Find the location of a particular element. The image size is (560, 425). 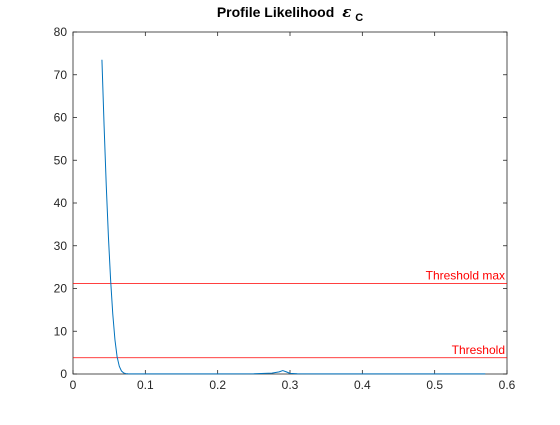

y-tick-label: 80 is located at coordinates (61, 32).